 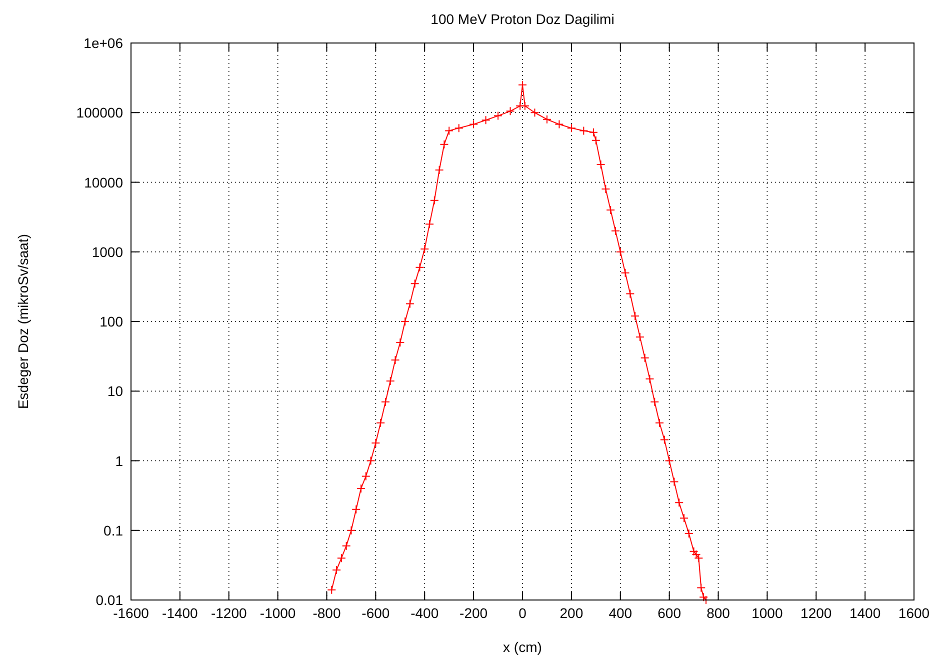 What do you see at coordinates (376, 613) in the screenshot?
I see `x-tick-label: -600` at bounding box center [376, 613].